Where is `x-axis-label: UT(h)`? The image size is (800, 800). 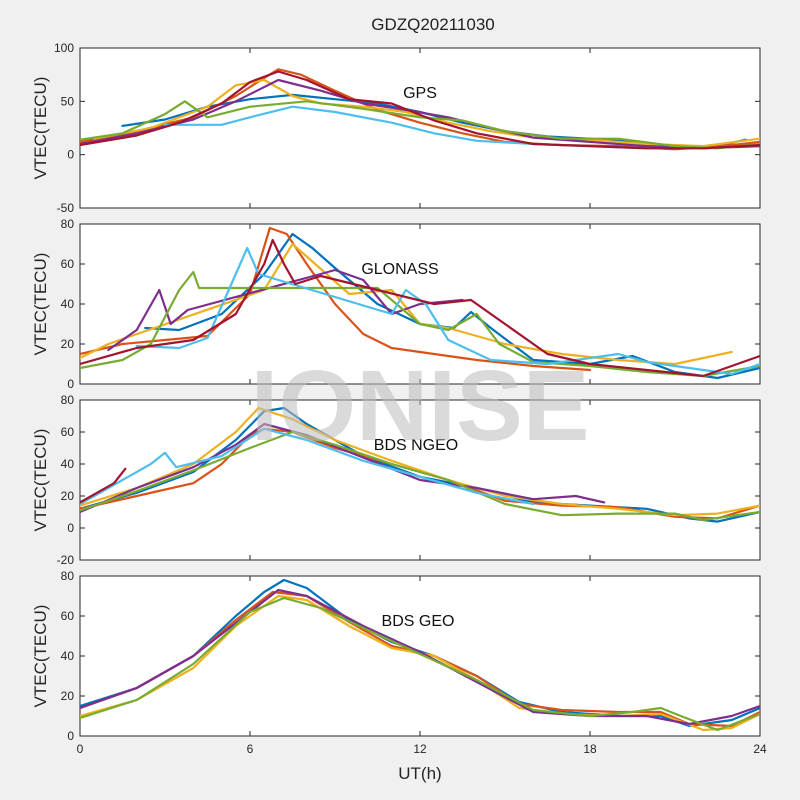 x-axis-label: UT(h) is located at coordinates (419, 773).